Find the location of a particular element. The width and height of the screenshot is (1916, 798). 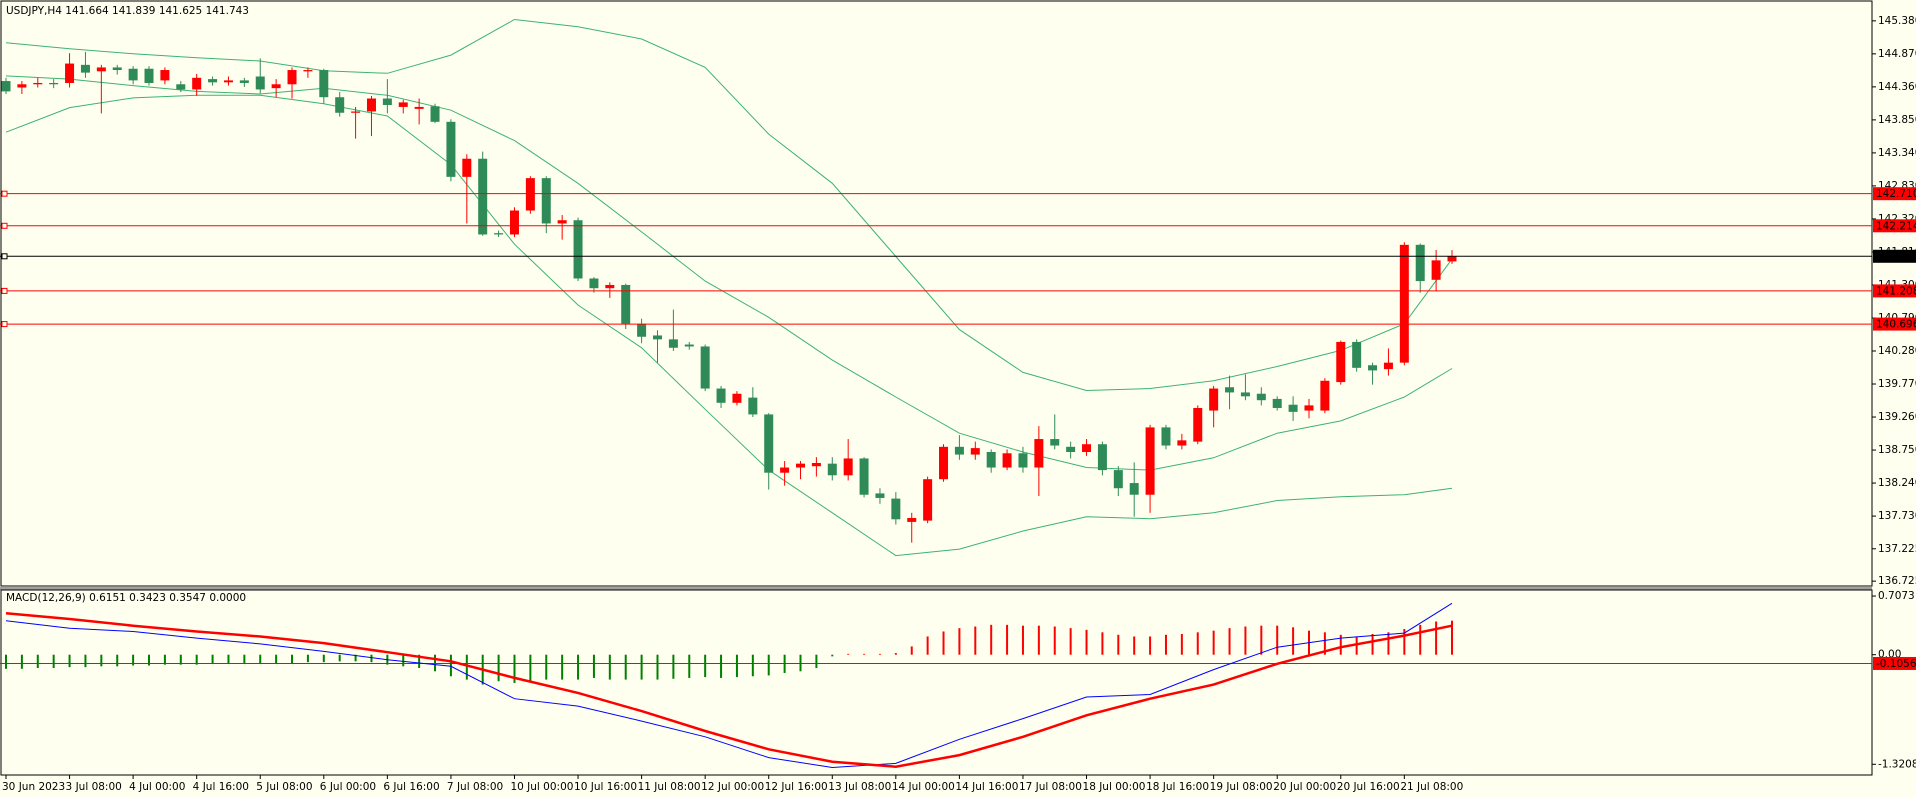

y-tick-label: 144.870 is located at coordinates (1897, 54).